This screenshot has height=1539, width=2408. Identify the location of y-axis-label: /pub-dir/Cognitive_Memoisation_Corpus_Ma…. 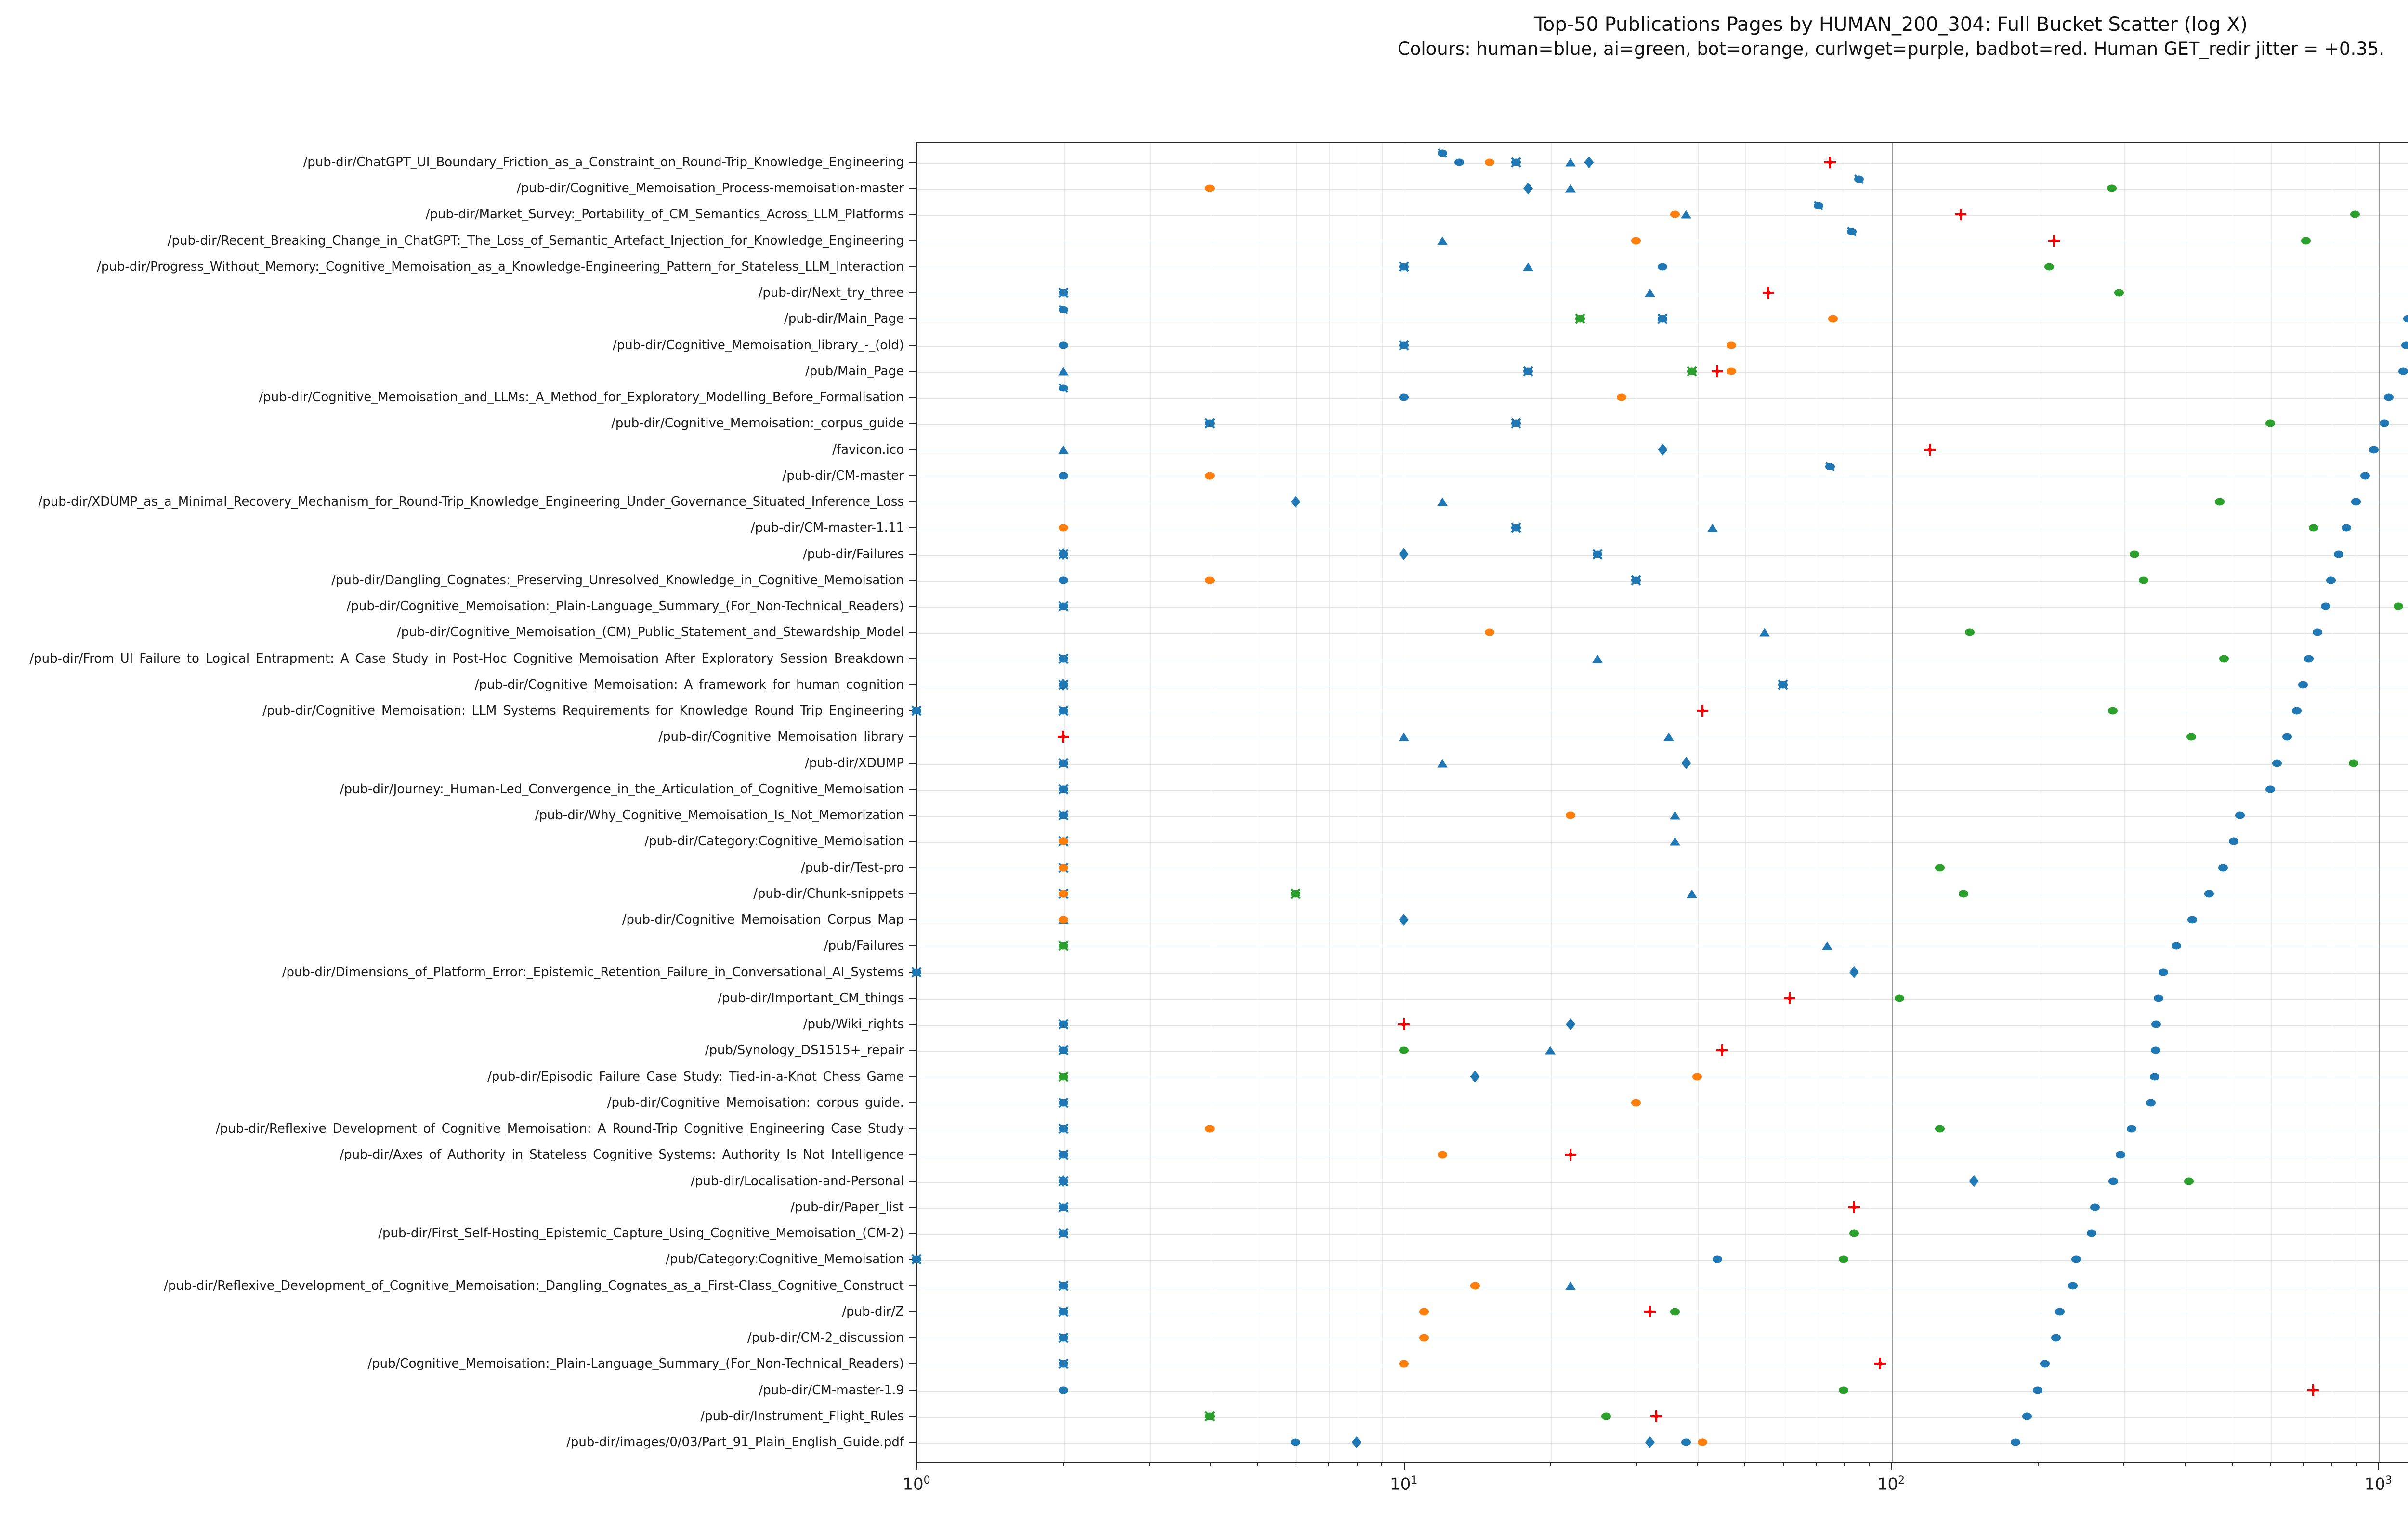
(763, 920).